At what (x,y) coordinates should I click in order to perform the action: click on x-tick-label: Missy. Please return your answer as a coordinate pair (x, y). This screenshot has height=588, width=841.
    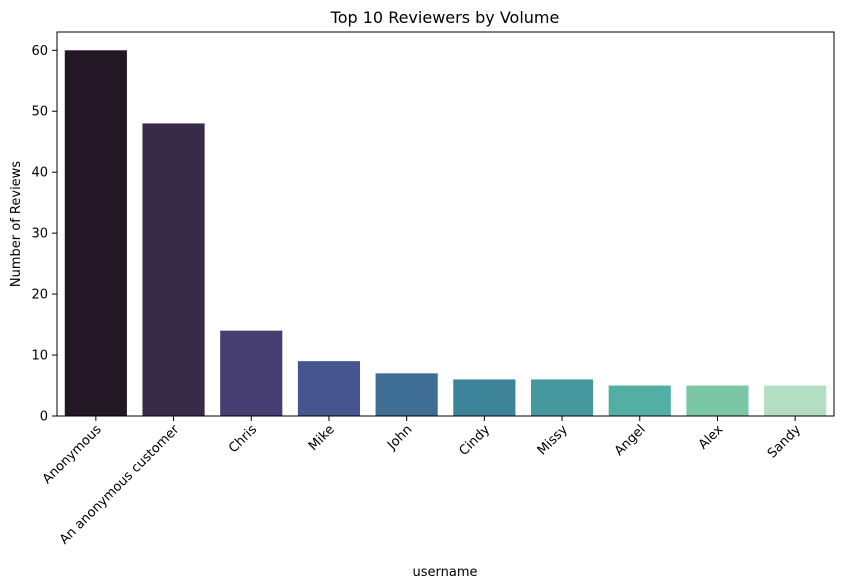
    Looking at the image, I should click on (553, 440).